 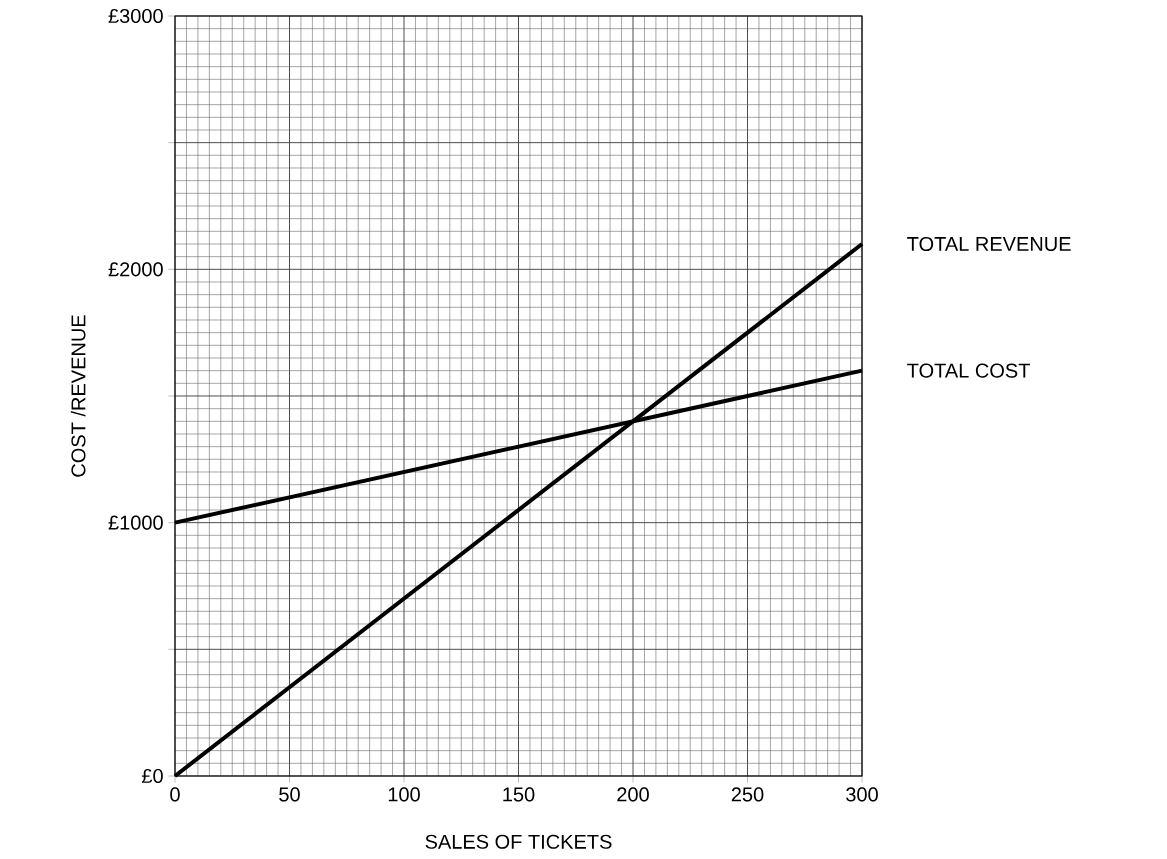 What do you see at coordinates (152, 776) in the screenshot?
I see `y-tick-label: £0` at bounding box center [152, 776].